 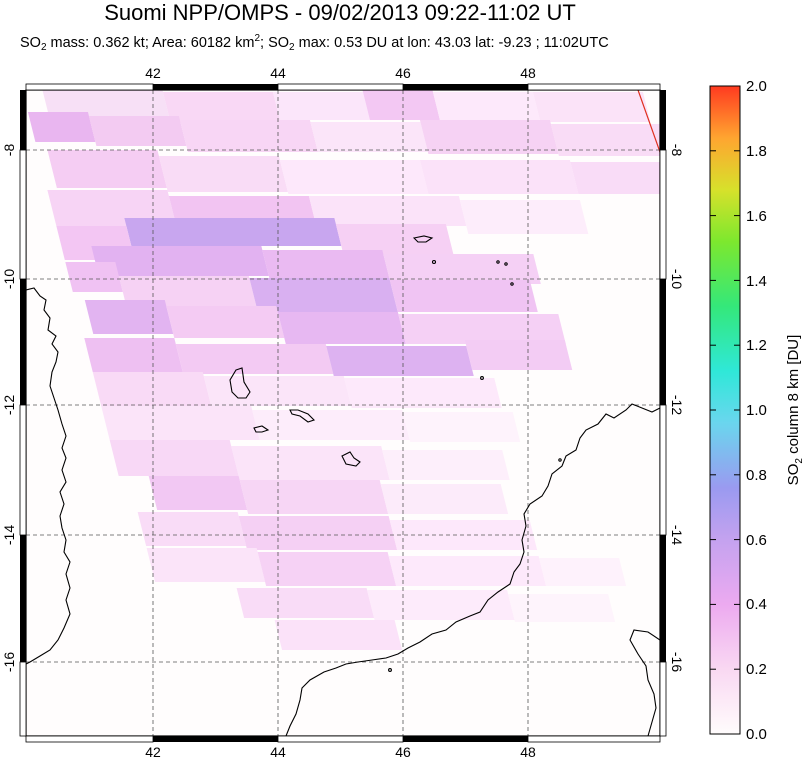 What do you see at coordinates (677, 405) in the screenshot?
I see `lat-right-label: -12` at bounding box center [677, 405].